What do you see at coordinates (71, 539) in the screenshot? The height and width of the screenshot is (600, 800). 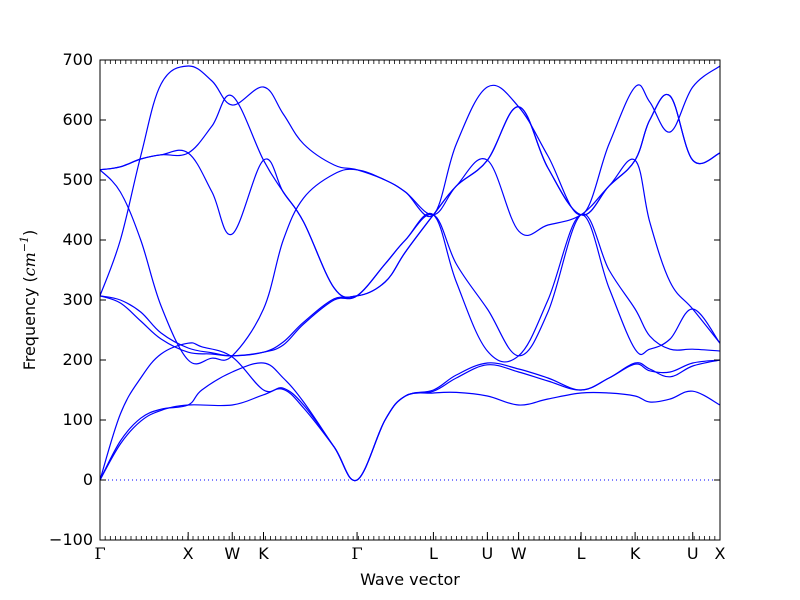 I see `y-tick-label: −100` at bounding box center [71, 539].